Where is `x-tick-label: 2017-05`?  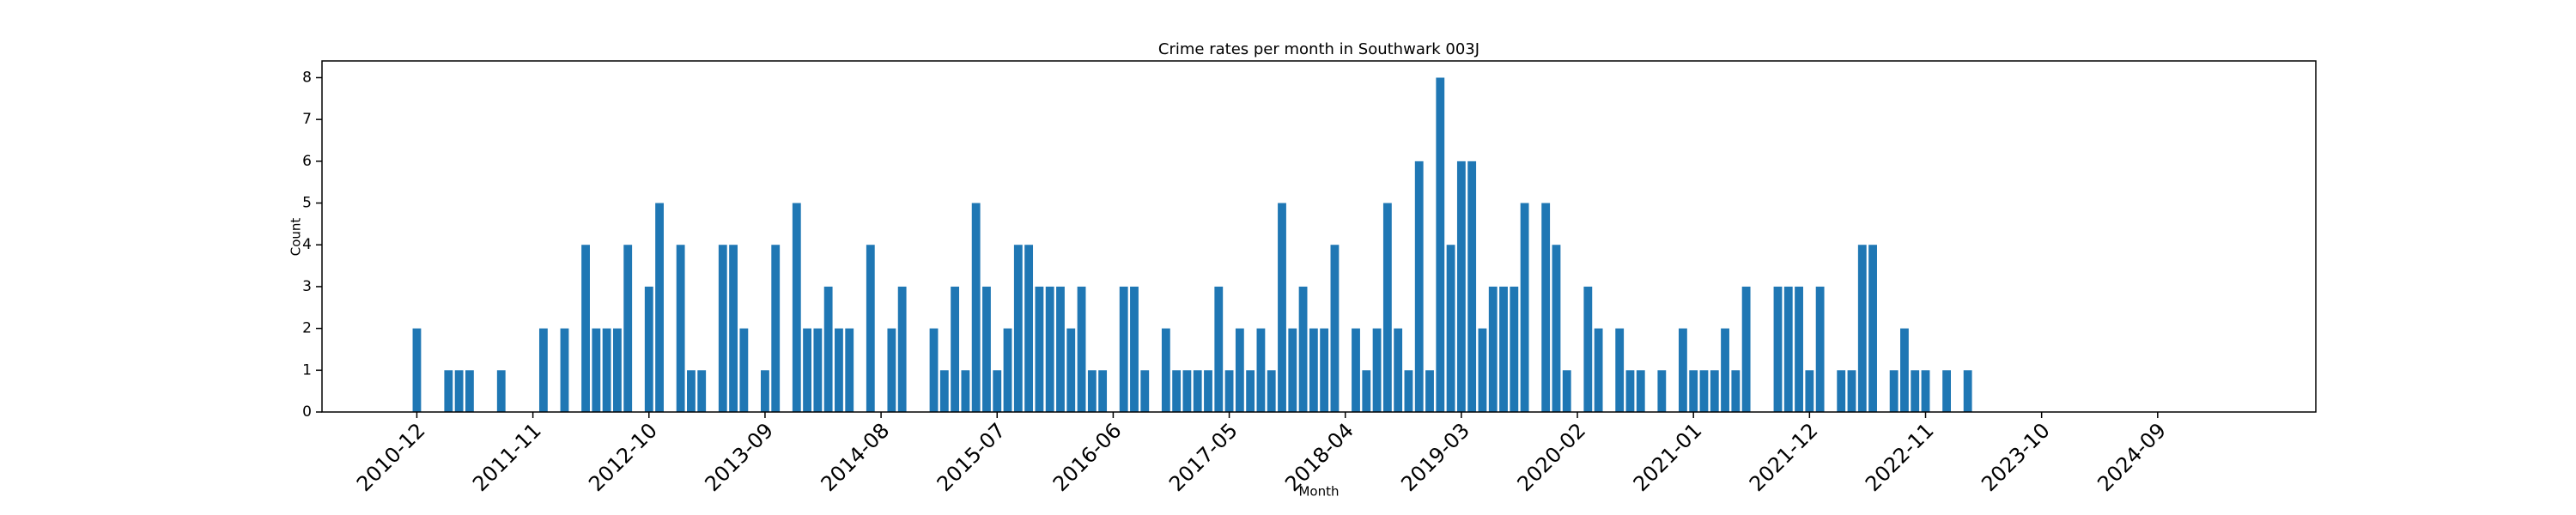
x-tick-label: 2017-05 is located at coordinates (1203, 457).